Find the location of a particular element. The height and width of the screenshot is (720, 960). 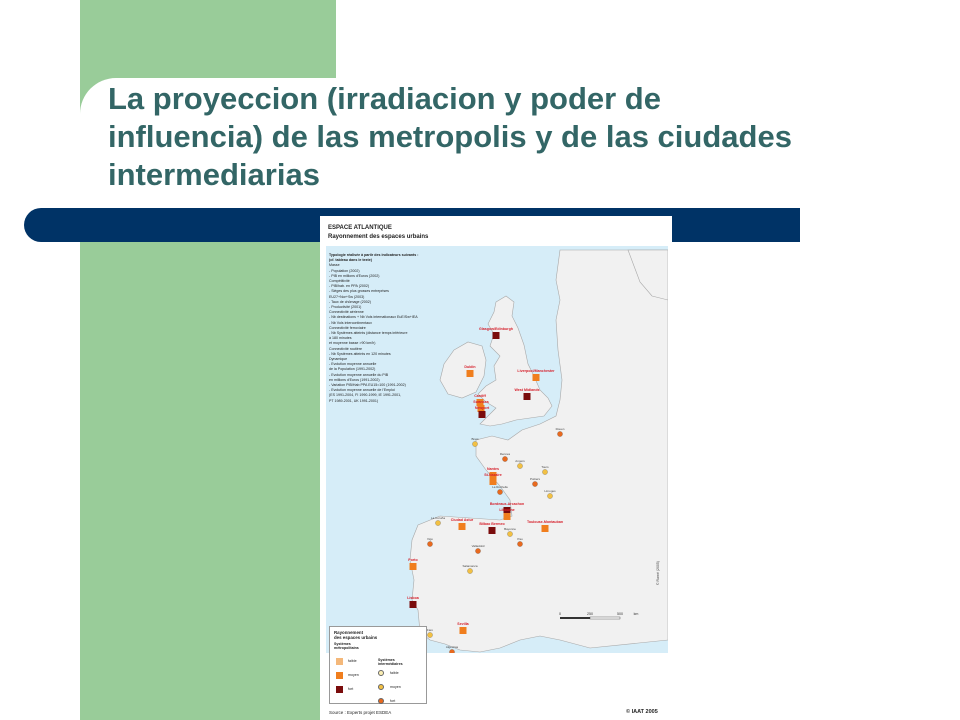

legend-label: moyen is located at coordinates (353, 675).